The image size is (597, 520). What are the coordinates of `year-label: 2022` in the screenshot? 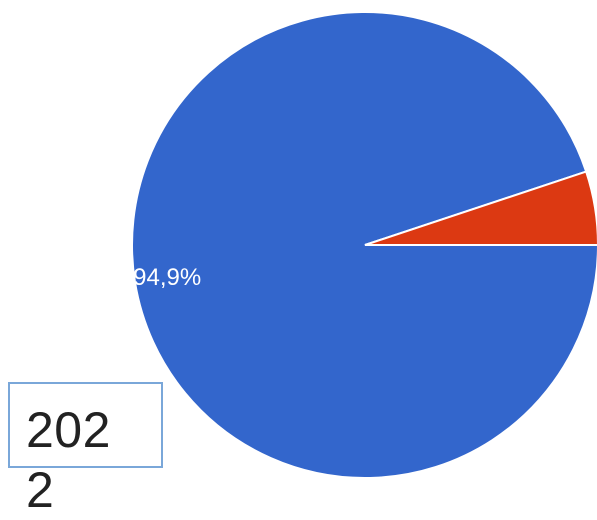 It's located at (68, 460).